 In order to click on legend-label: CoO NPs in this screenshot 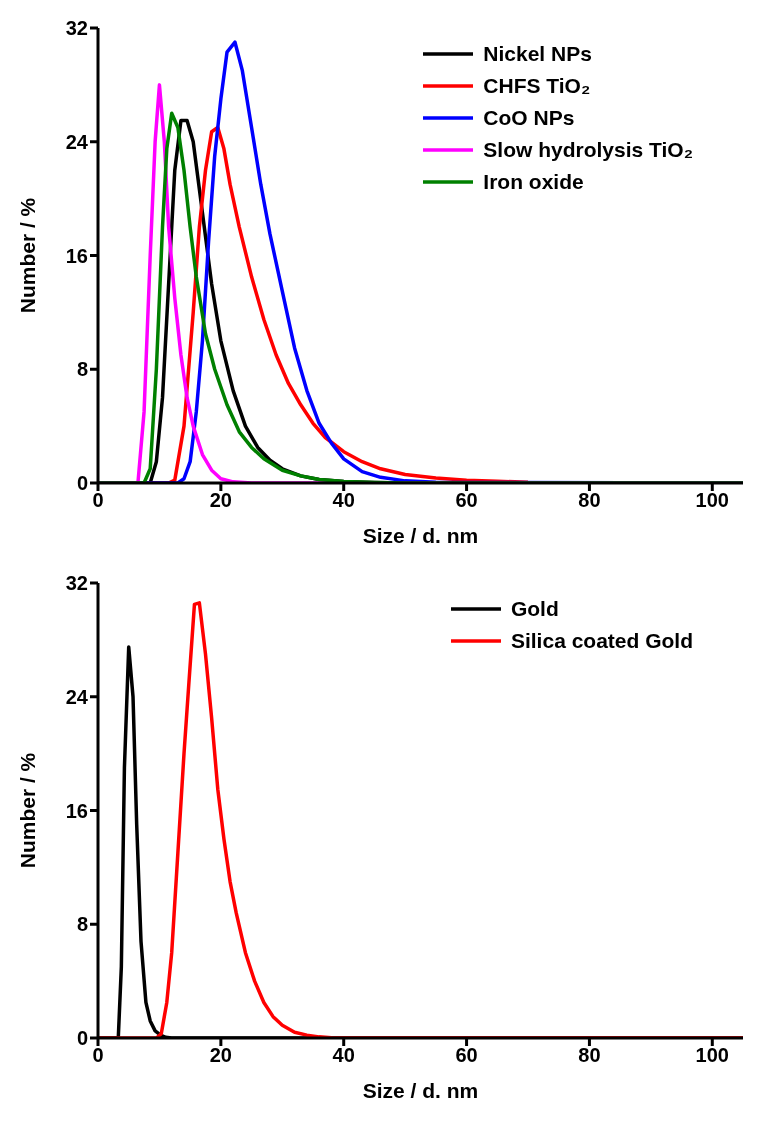, I will do `click(529, 118)`.